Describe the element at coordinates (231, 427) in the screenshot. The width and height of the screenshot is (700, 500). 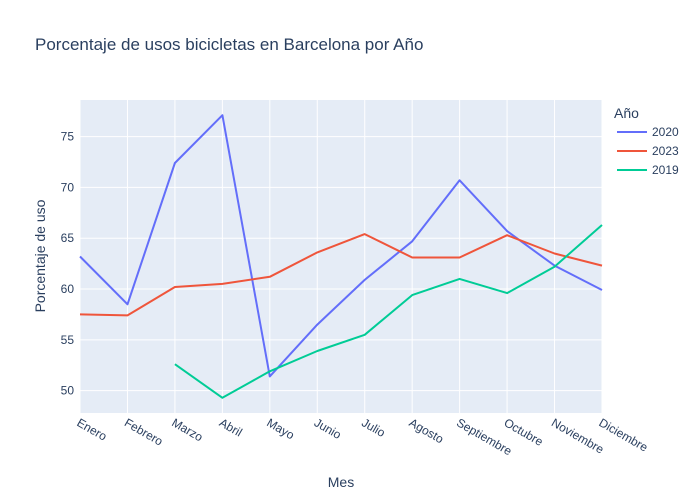
I see `x-tick-label: Abril` at that location.